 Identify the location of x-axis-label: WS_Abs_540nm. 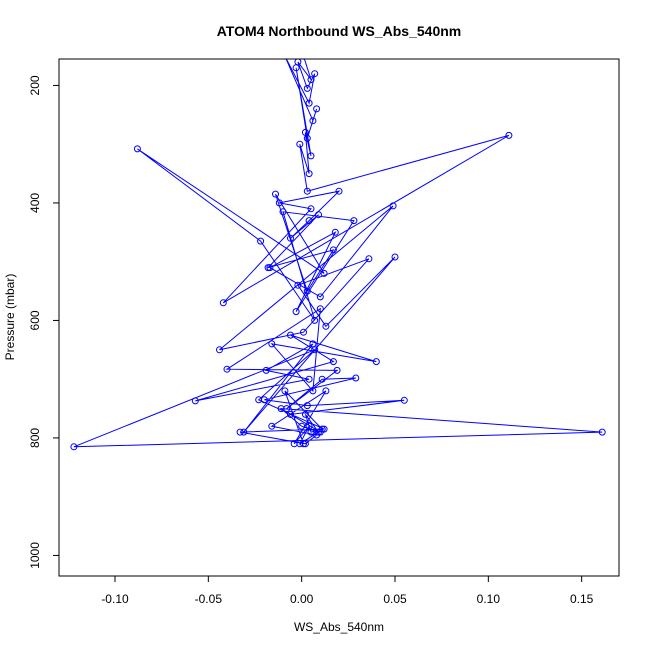
(339, 627).